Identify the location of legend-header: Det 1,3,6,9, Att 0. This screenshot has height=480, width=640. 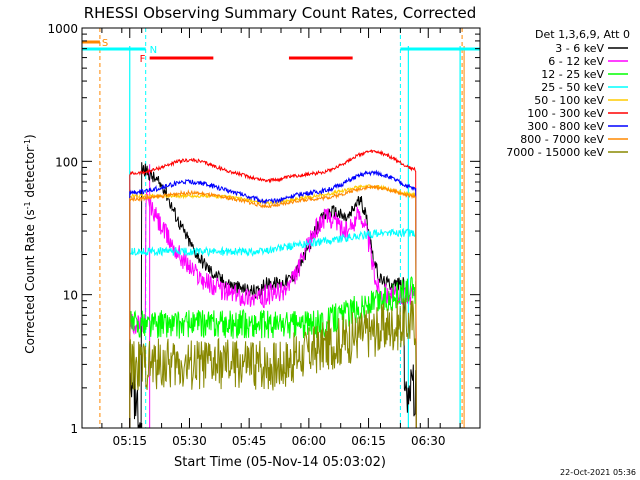
(582, 34).